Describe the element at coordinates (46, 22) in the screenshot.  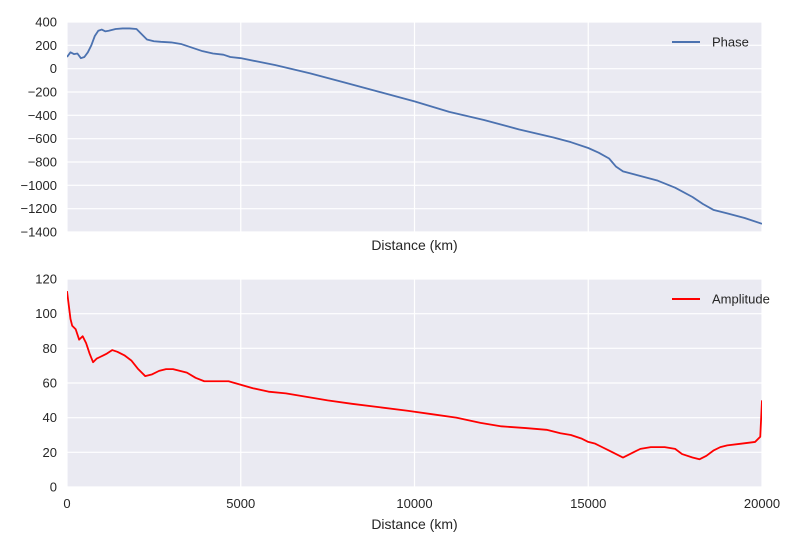
I see `phase-ytick-label-9: 400` at that location.